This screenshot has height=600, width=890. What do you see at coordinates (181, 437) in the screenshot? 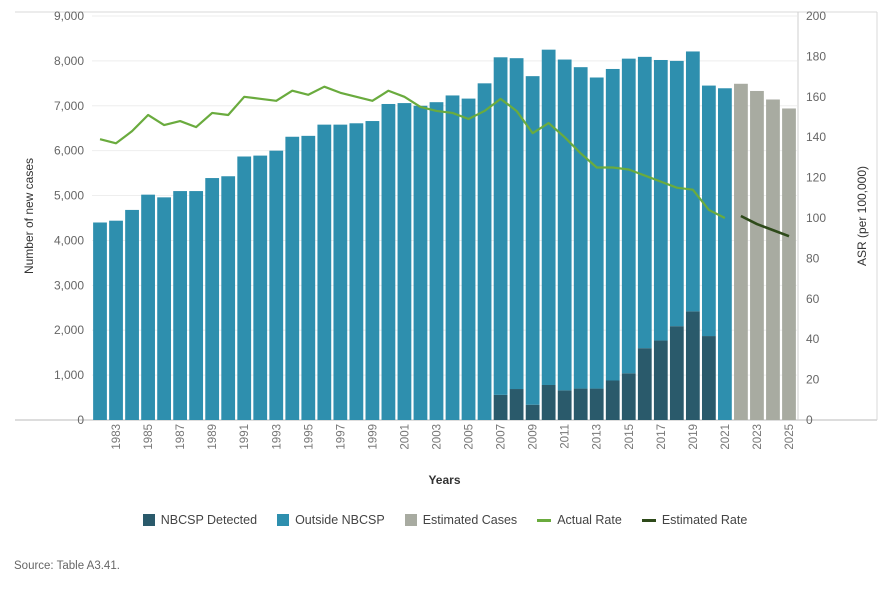
I see `x-tick-label: 1987` at bounding box center [181, 437].